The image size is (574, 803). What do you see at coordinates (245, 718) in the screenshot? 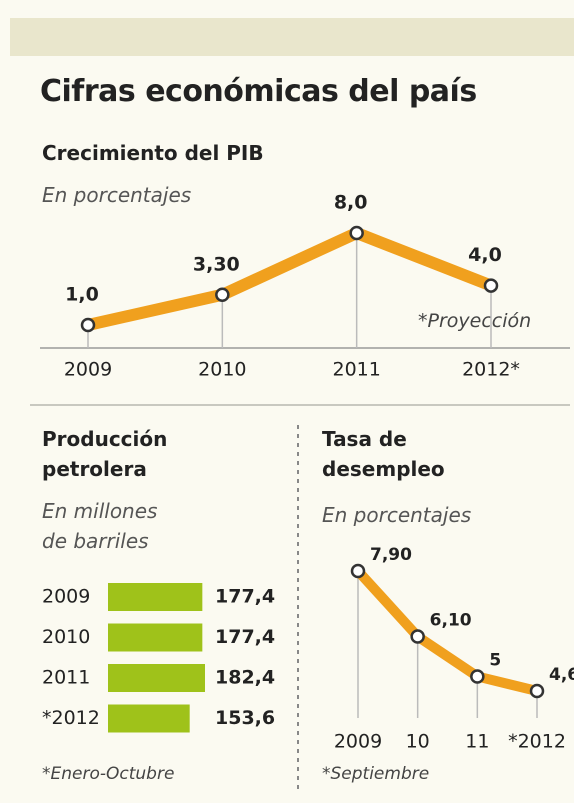
I see `value-label: 153,6` at bounding box center [245, 718].